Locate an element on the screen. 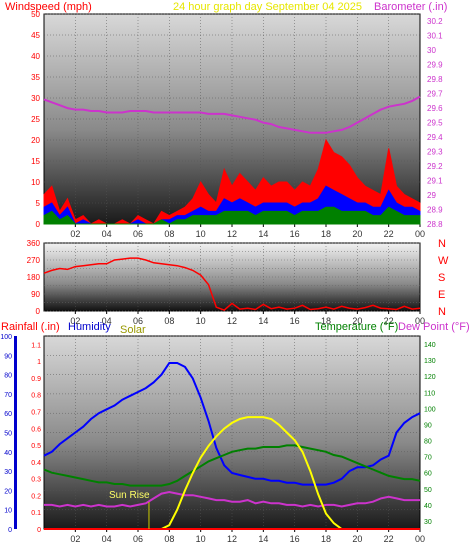 This screenshot has height=554, width=470. direction-tick-label: 0 is located at coordinates (38, 311).